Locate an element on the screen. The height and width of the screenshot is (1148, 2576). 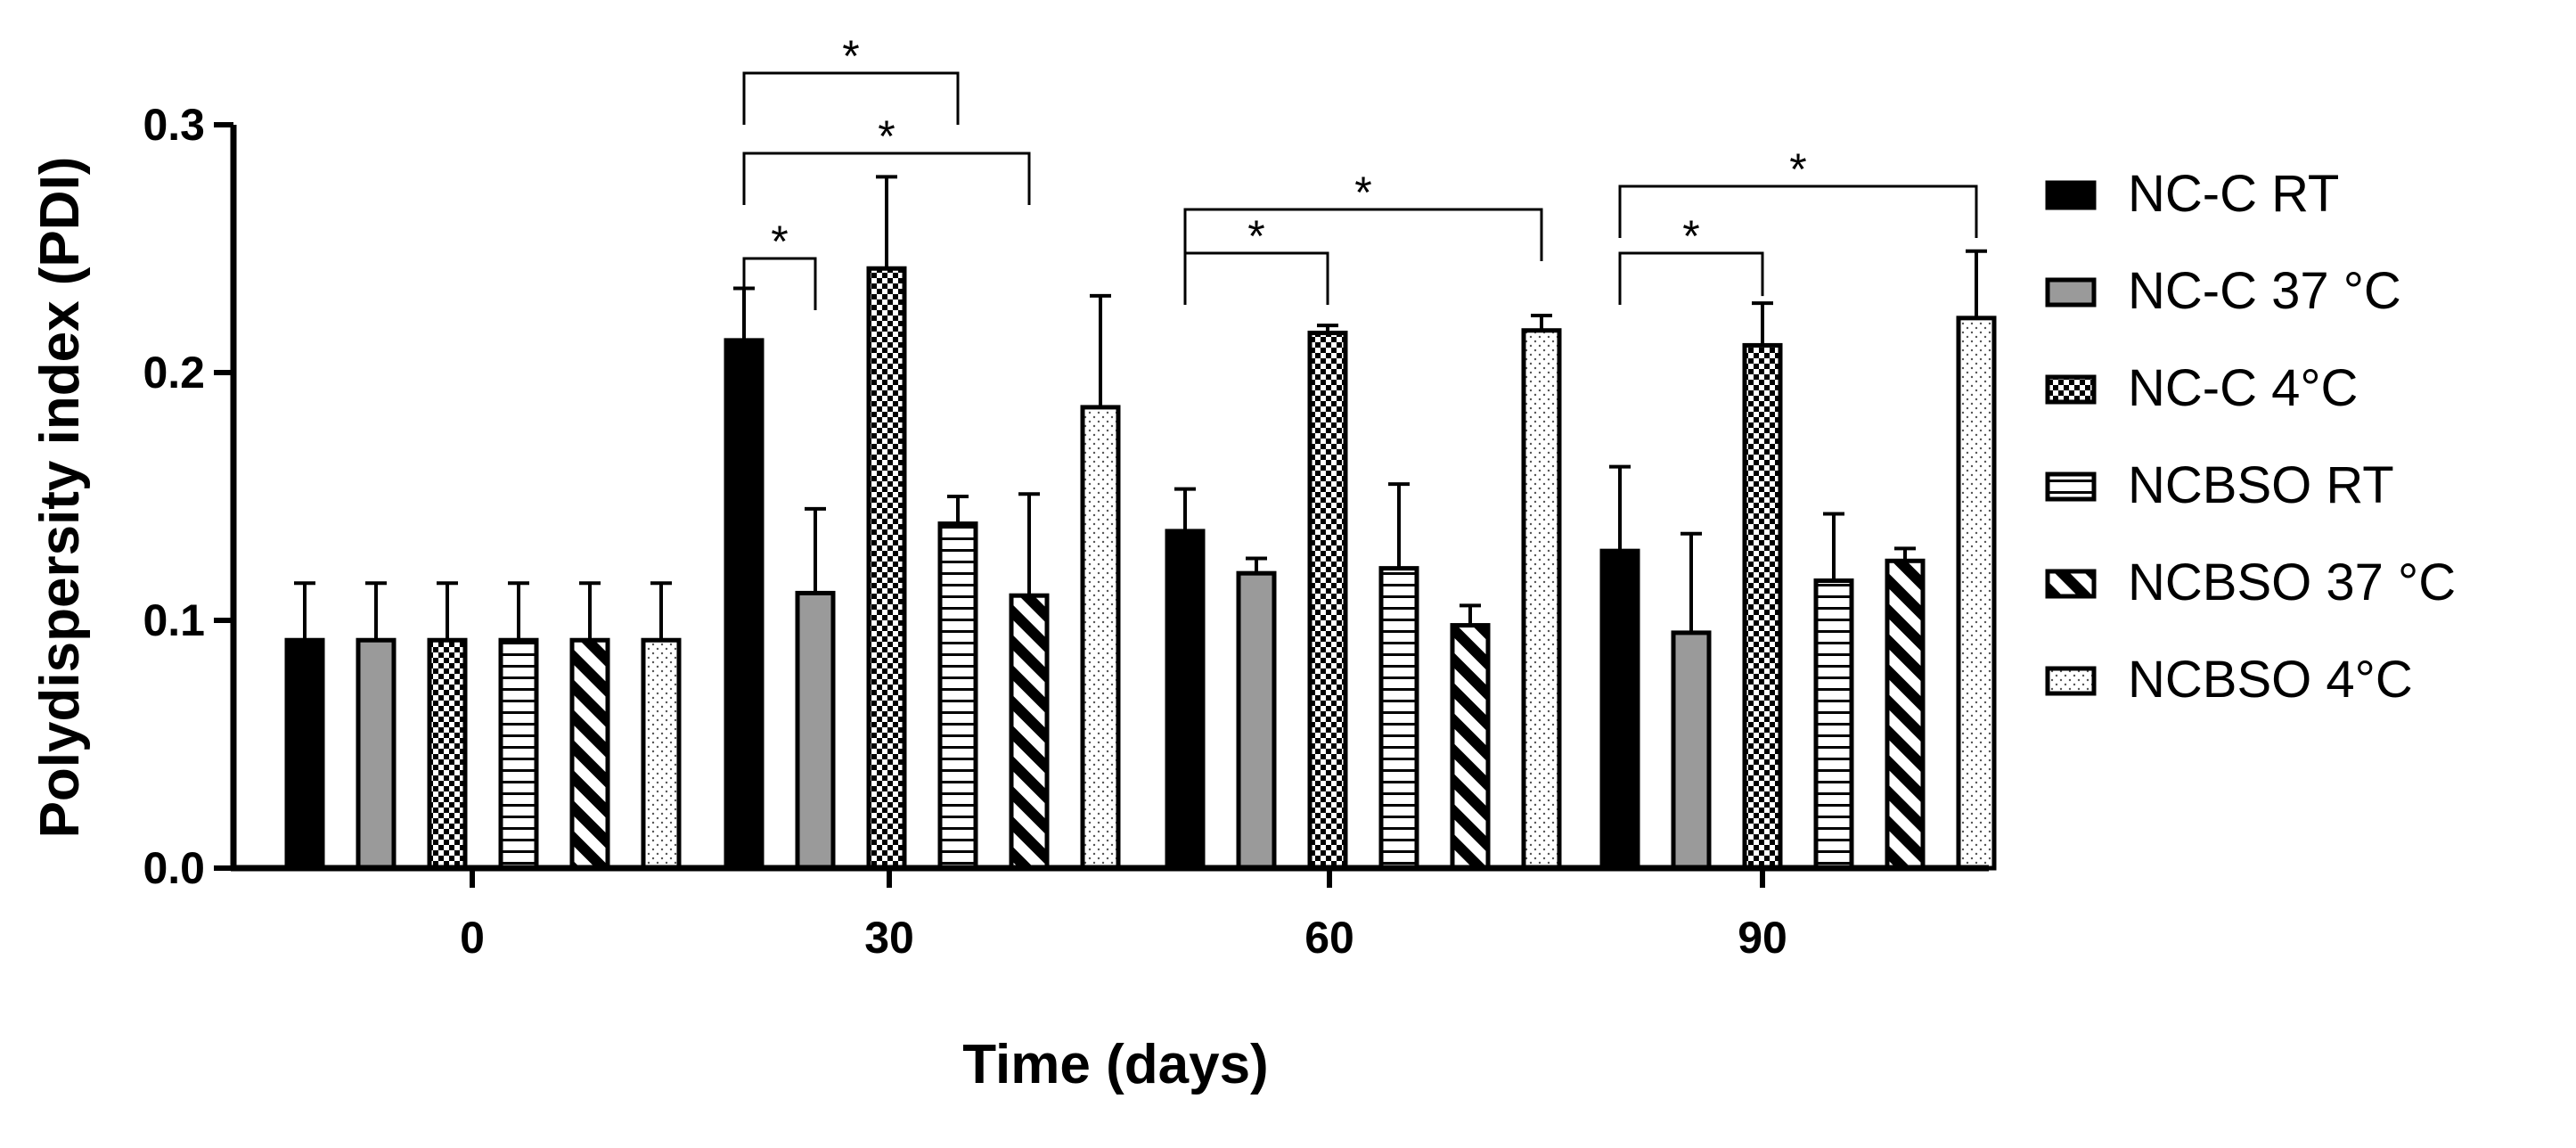
x-tick-label: 30 is located at coordinates (889, 938).